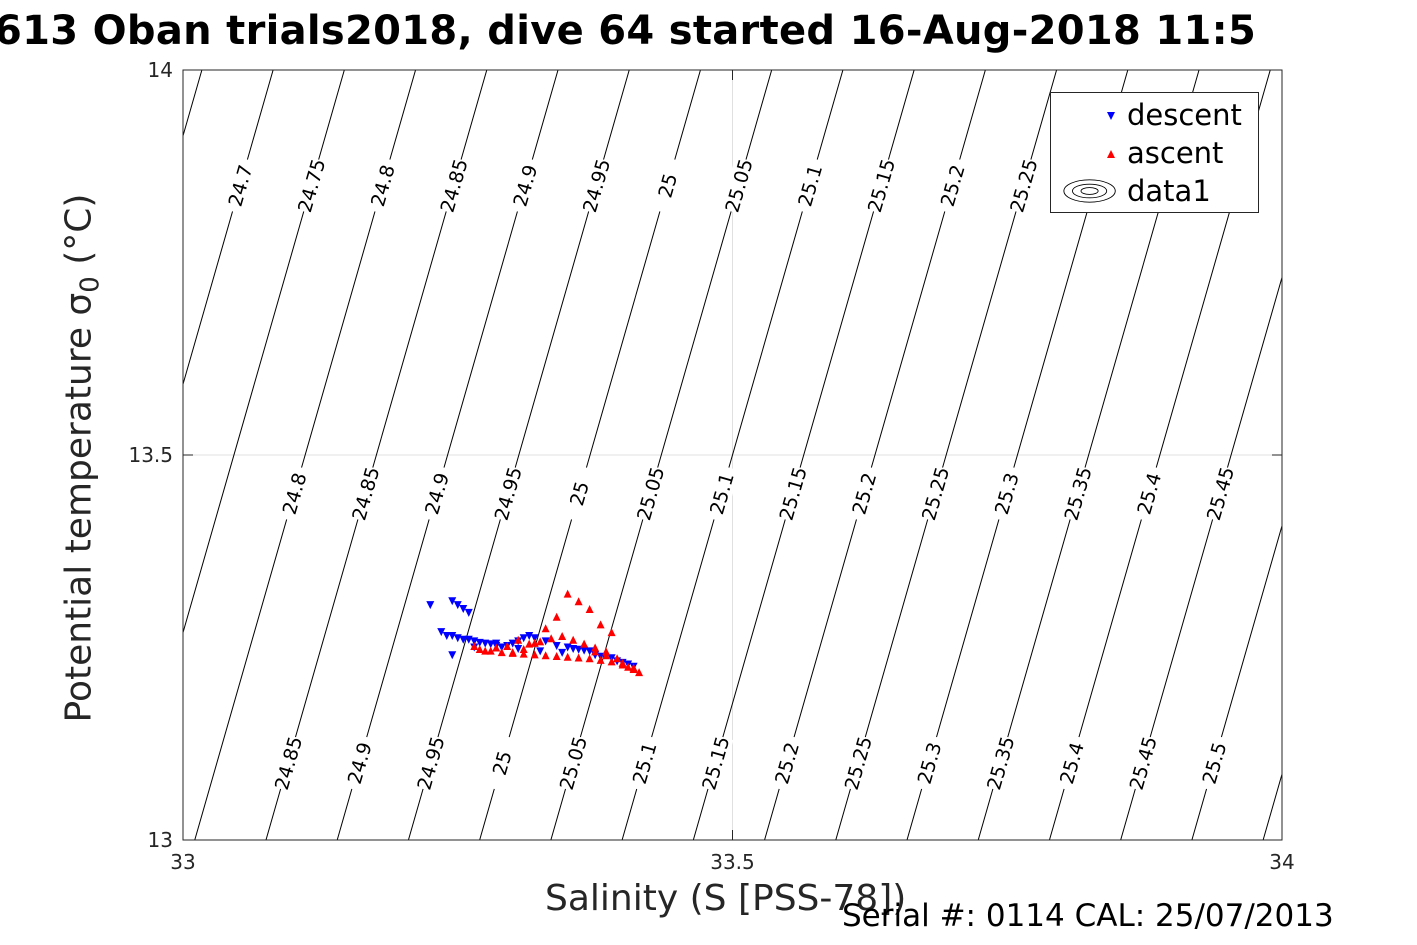 This screenshot has height=945, width=1417. Describe the element at coordinates (1169, 191) in the screenshot. I see `legend-label-data1: data1` at that location.